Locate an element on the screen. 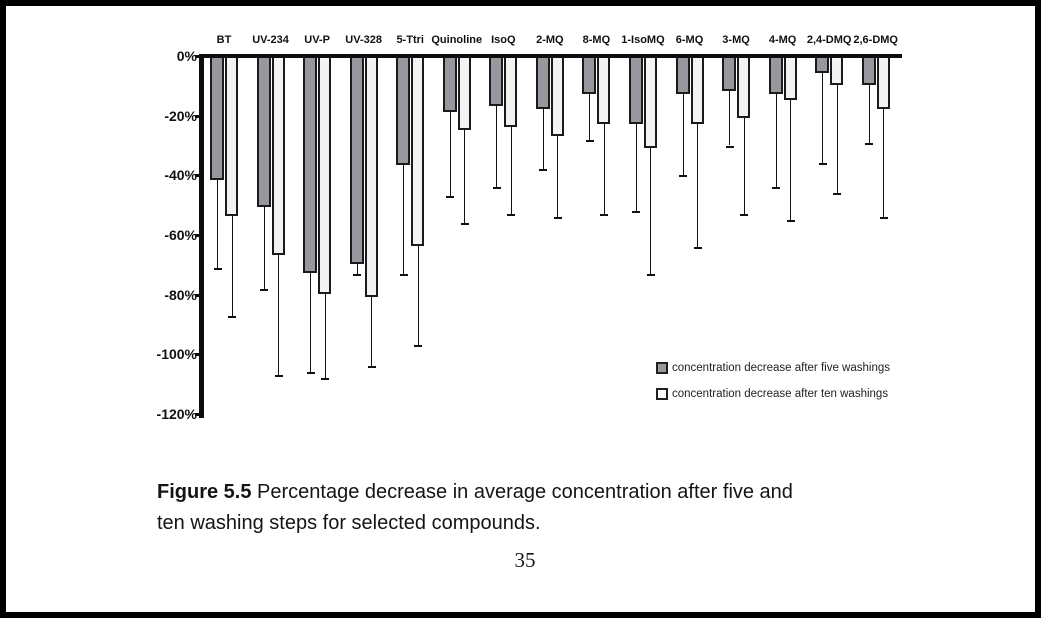 Image resolution: width=1041 pixels, height=618 pixels. category-label: Quinoline is located at coordinates (457, 40).